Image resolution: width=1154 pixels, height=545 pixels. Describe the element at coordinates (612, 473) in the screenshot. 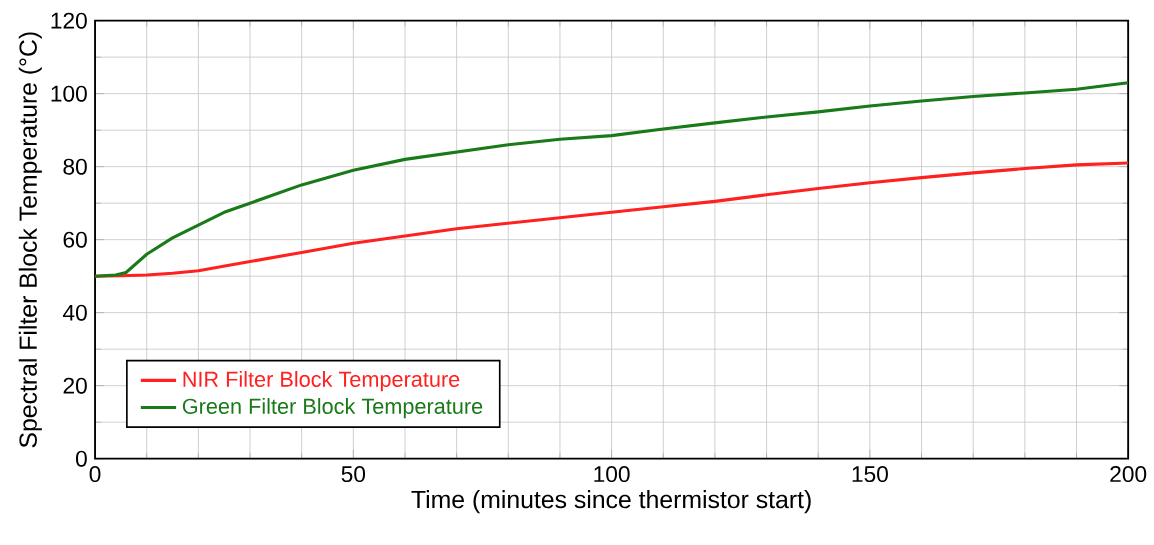

I see `x-tick-label: 100` at that location.